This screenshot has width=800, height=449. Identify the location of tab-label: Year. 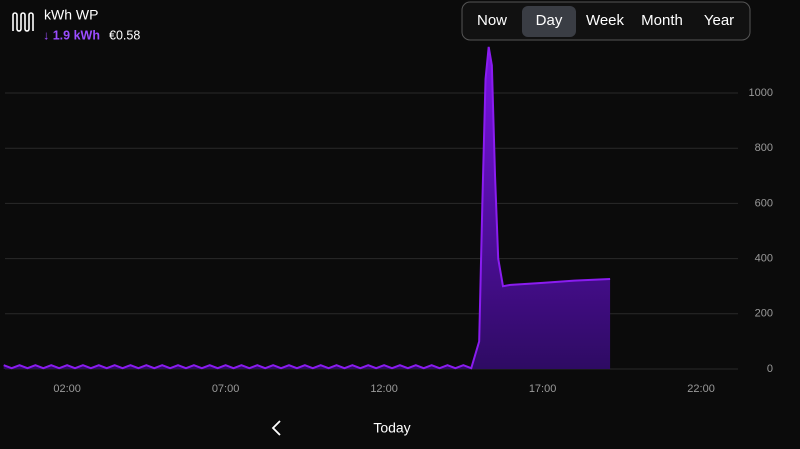
(719, 20).